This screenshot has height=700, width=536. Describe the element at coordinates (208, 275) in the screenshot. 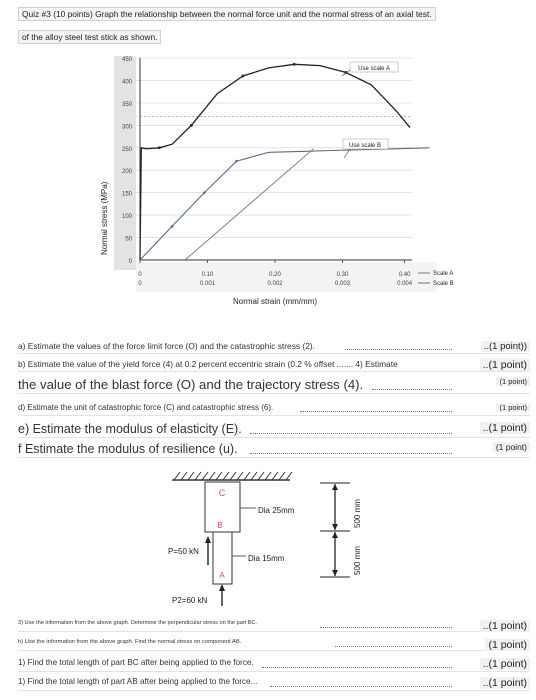

I see `x-tick-label-a: 0.10` at that location.